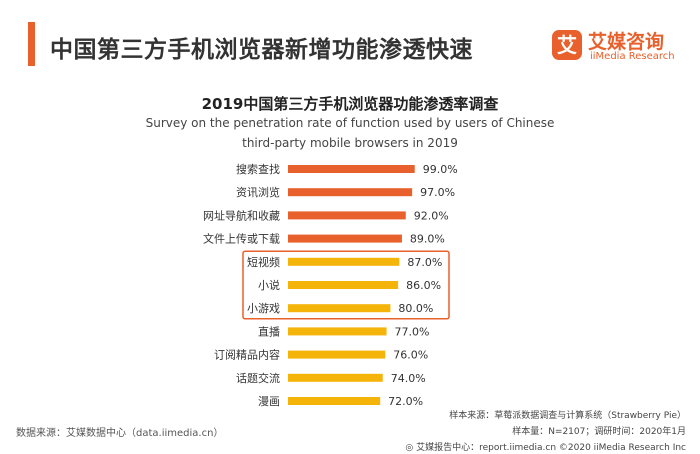  I want to click on category-label: 网址导航和收藏, so click(241, 215).